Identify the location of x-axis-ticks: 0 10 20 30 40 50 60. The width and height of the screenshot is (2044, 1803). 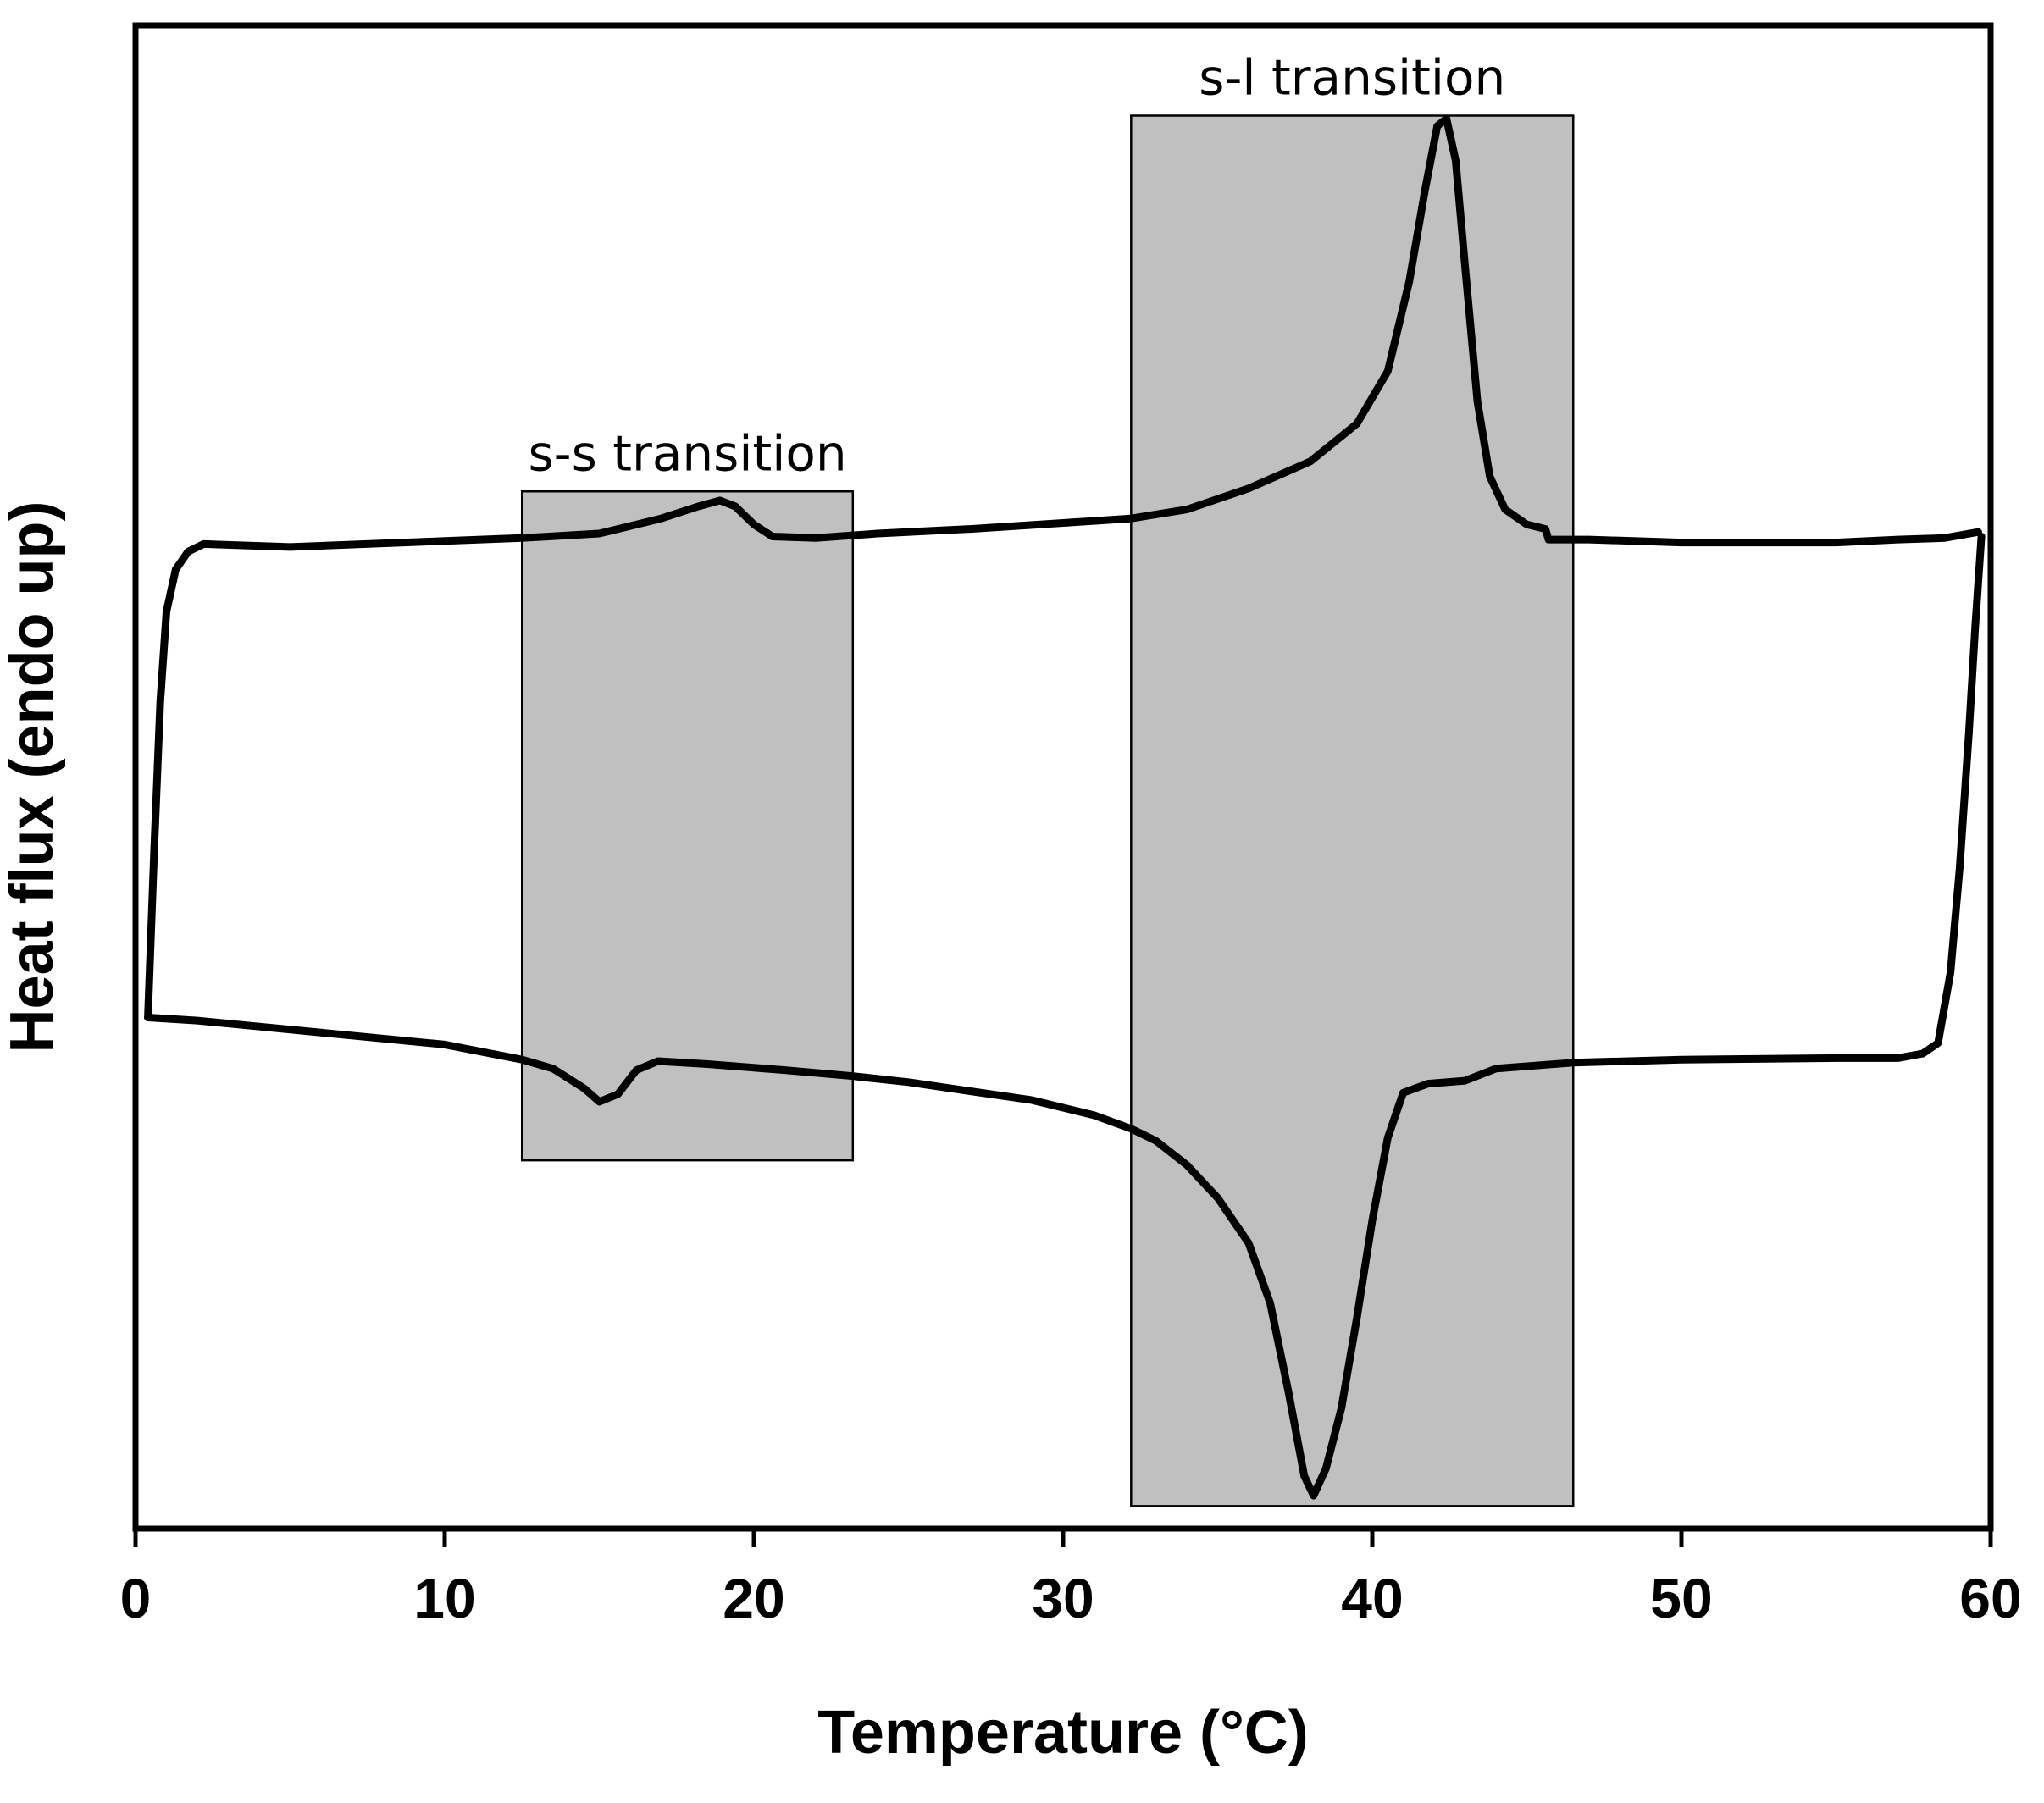
(1071, 1579).